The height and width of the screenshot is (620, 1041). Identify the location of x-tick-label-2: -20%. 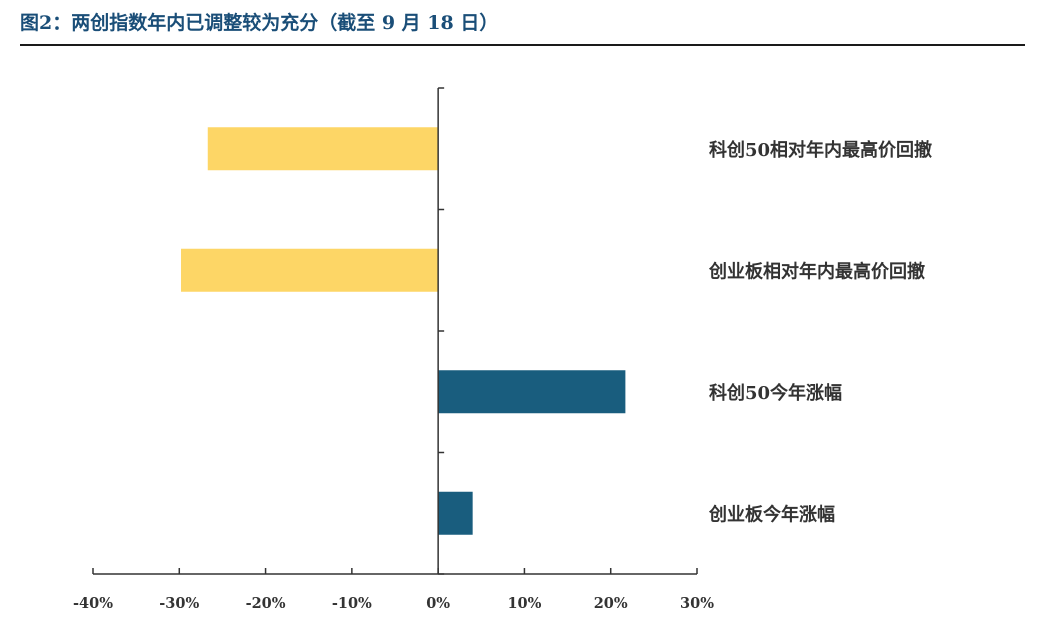
(266, 603).